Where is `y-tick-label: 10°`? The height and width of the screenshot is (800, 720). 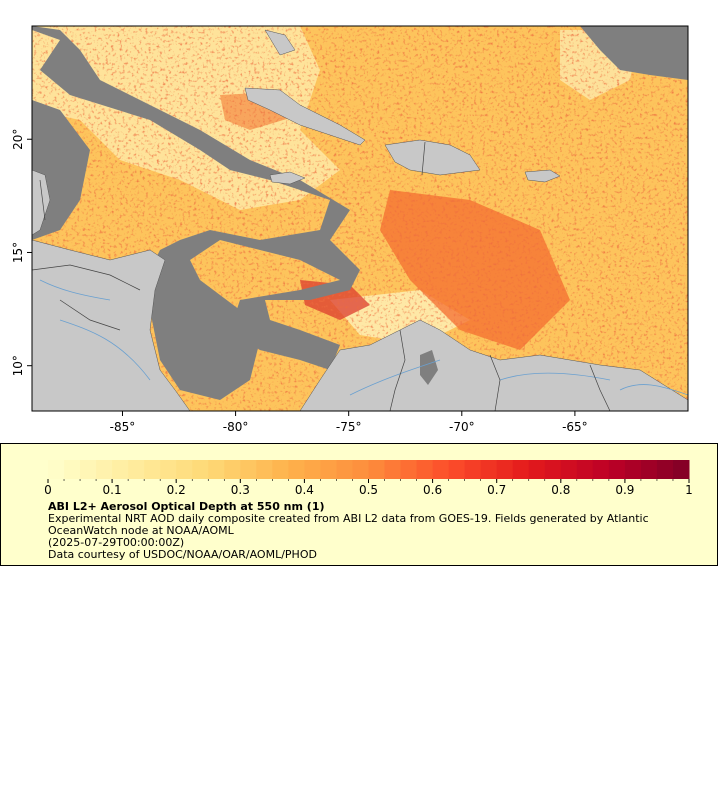 y-tick-label: 10° is located at coordinates (18, 365).